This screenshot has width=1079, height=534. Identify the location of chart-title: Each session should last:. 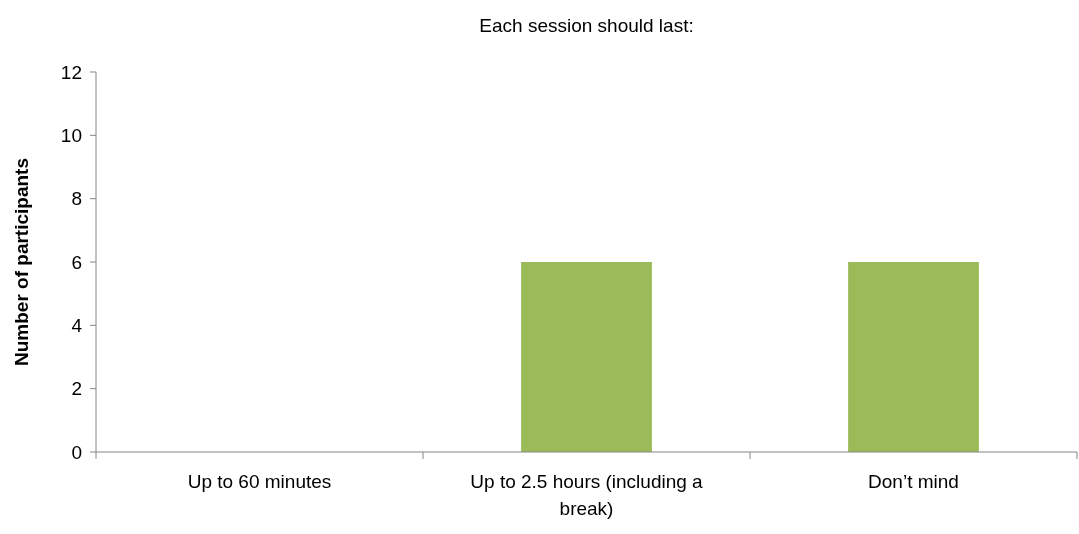
(586, 25).